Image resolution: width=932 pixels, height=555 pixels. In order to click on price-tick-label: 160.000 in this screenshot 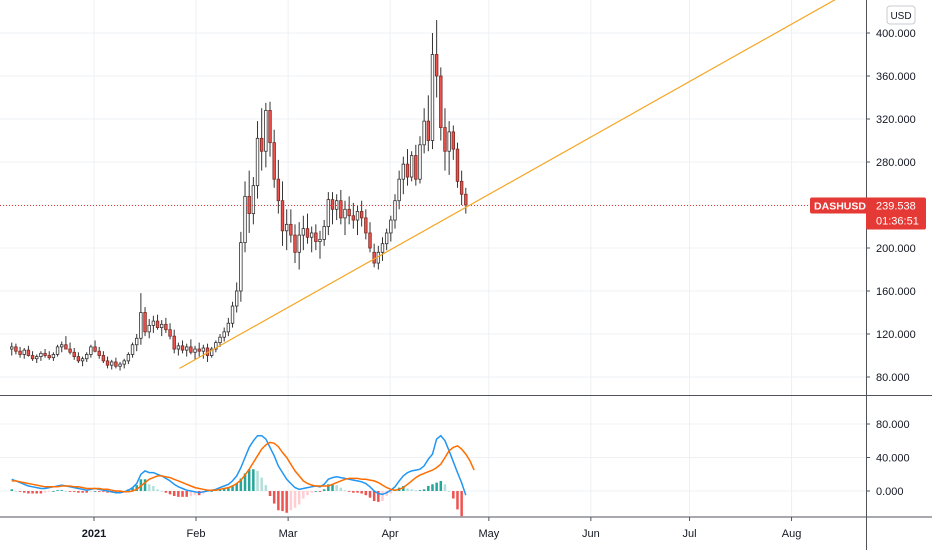, I will do `click(896, 292)`.